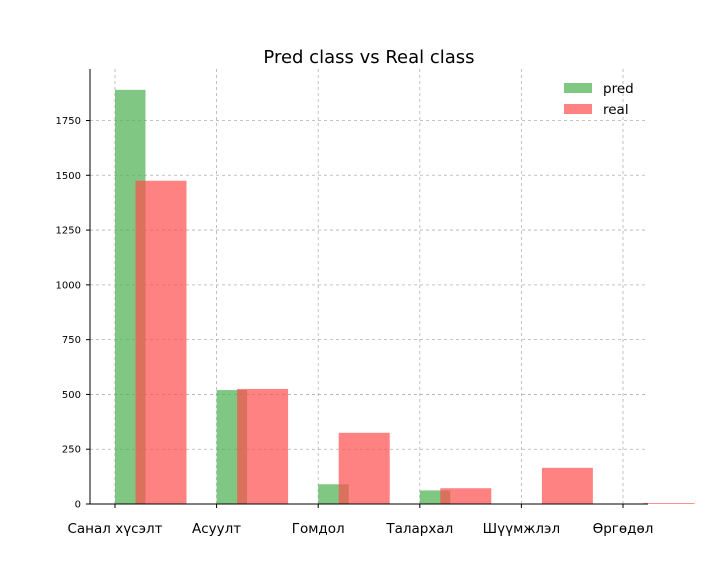  What do you see at coordinates (599, 99) in the screenshot?
I see `legend: pred real` at bounding box center [599, 99].